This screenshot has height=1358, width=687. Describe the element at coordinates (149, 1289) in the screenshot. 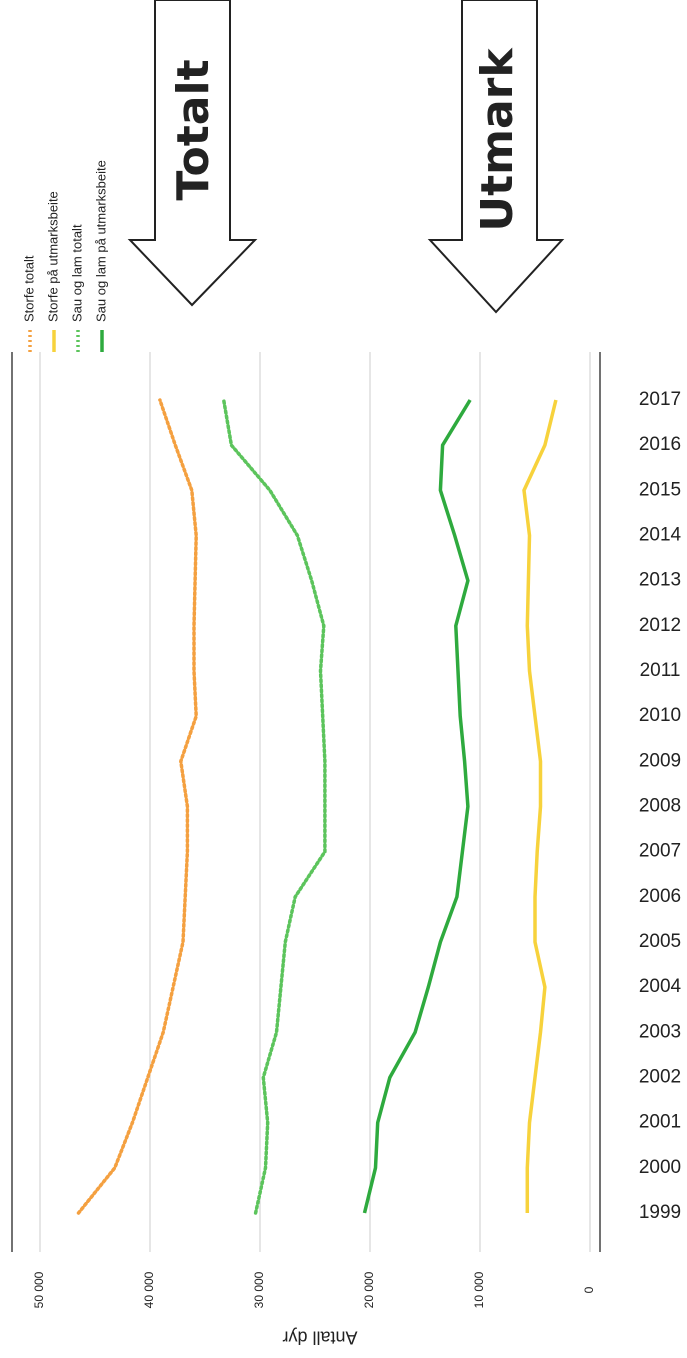

I see `y-tick-label: 40 000` at that location.